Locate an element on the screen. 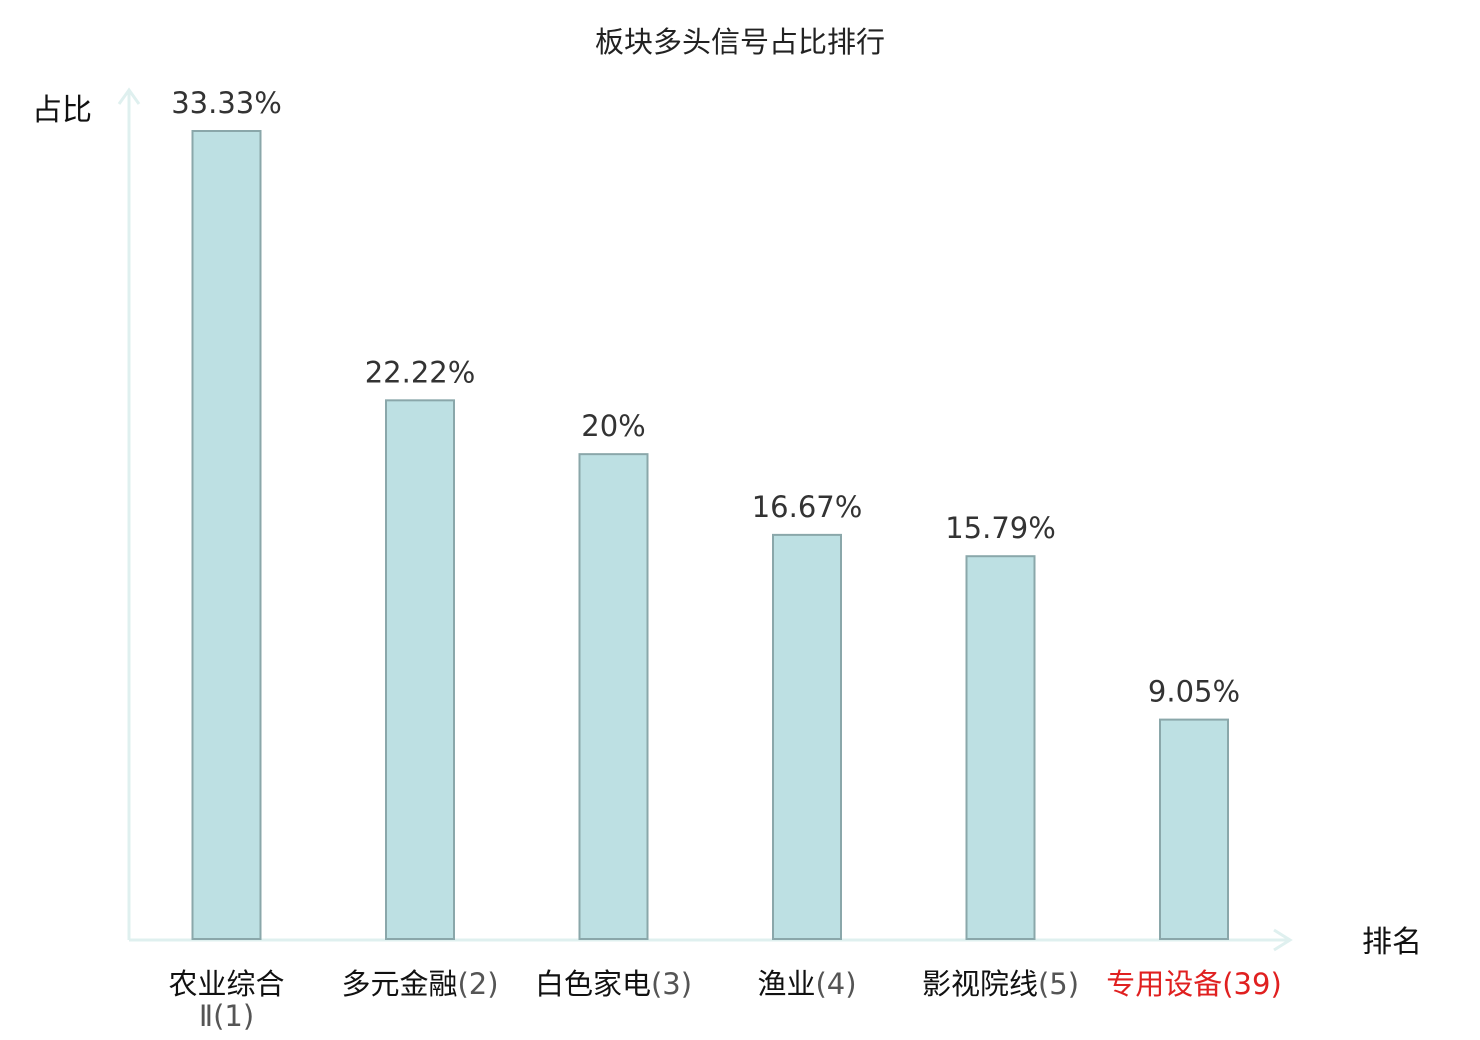  value-label-4: 16.67% is located at coordinates (807, 507).